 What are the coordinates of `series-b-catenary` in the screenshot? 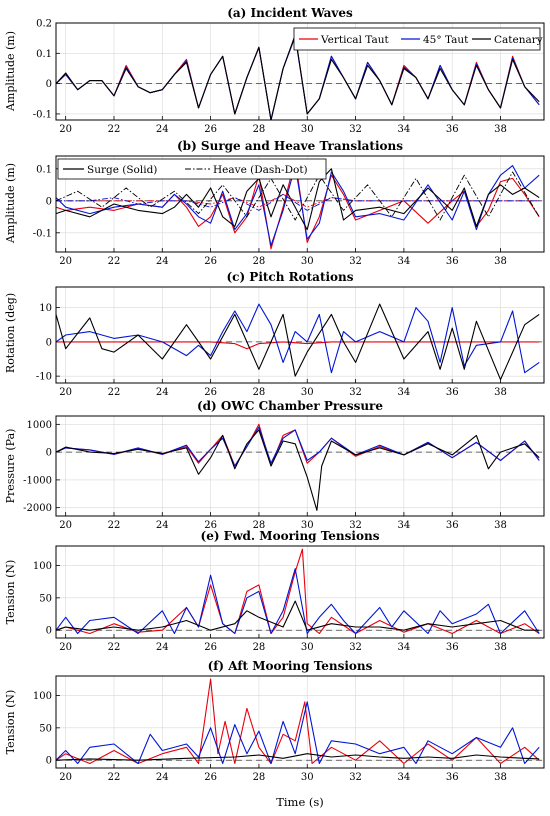 It's located at (297, 199).